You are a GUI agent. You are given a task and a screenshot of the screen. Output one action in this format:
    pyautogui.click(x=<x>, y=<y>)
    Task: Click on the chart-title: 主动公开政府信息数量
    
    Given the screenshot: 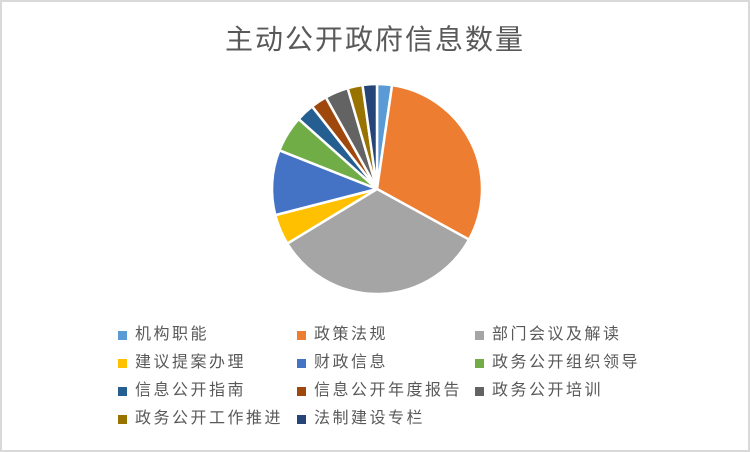 What is the action you would take?
    pyautogui.click(x=374, y=40)
    